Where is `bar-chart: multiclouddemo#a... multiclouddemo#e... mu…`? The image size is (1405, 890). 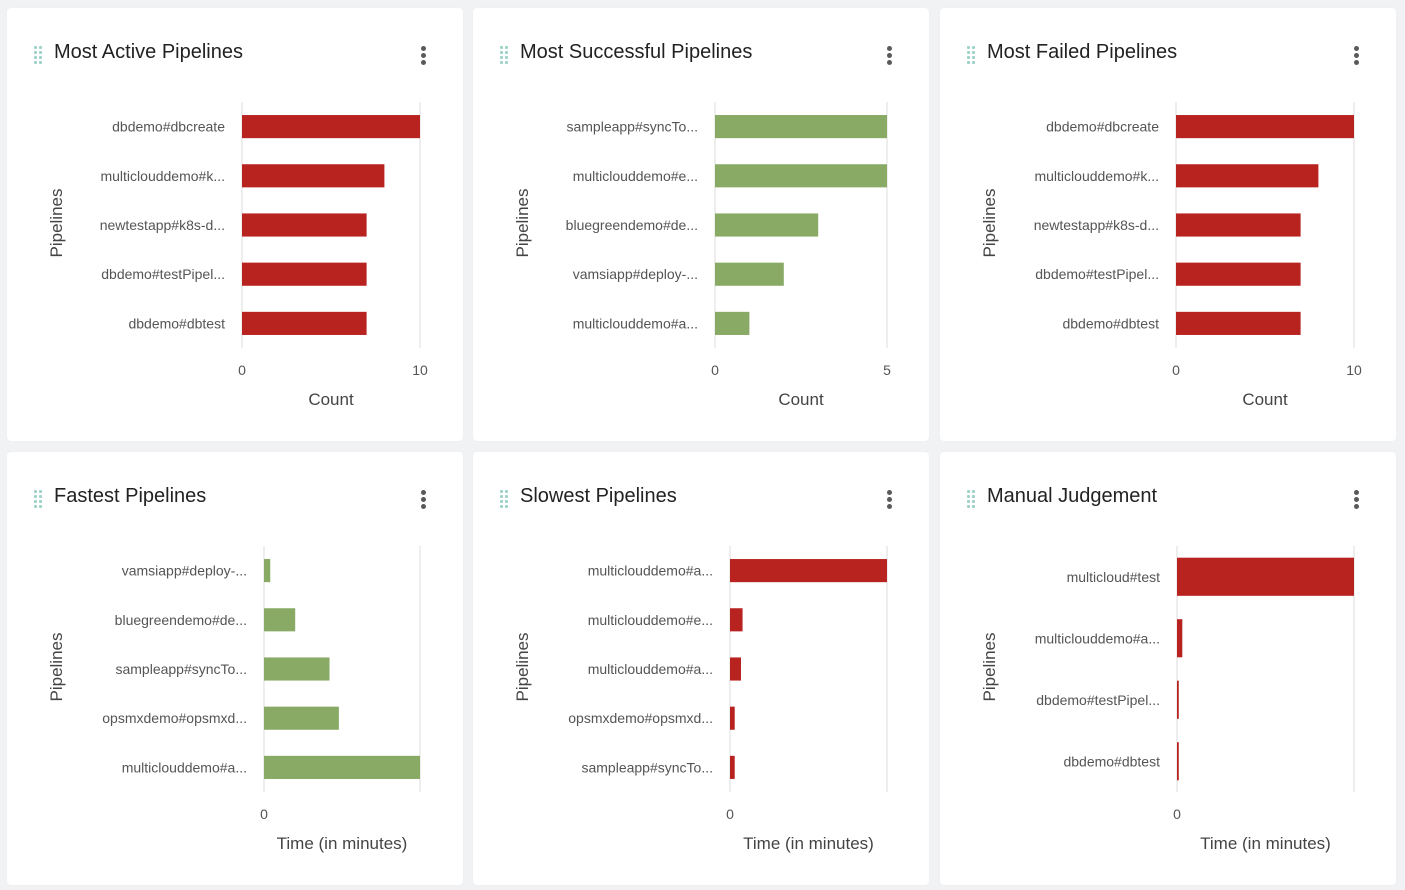
bar-chart: multiclouddemo#a... multiclouddemo#e... mu… is located at coordinates (700, 699).